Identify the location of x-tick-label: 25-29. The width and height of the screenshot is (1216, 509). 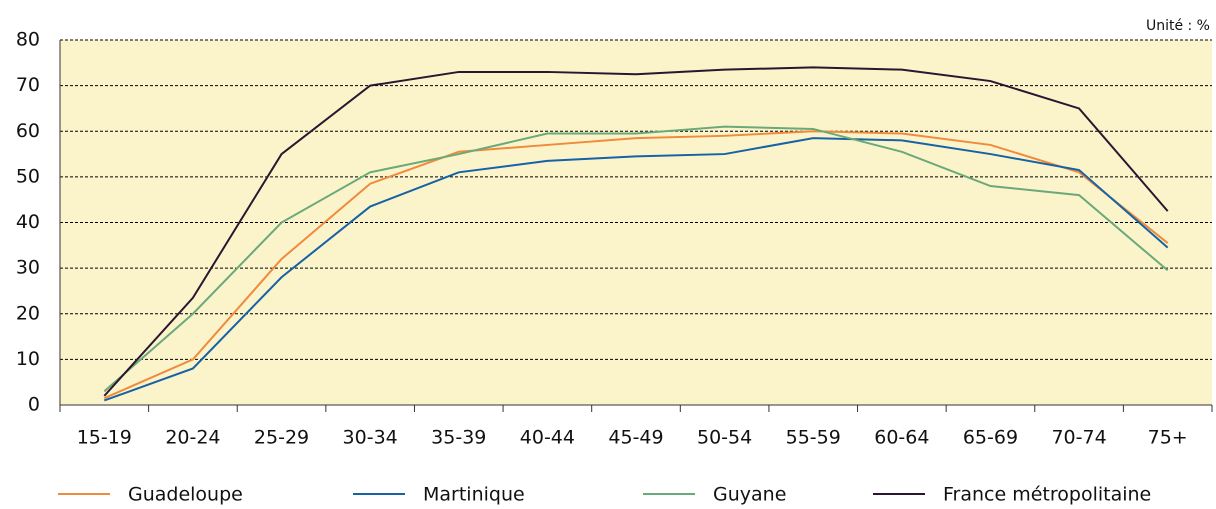
(281, 438).